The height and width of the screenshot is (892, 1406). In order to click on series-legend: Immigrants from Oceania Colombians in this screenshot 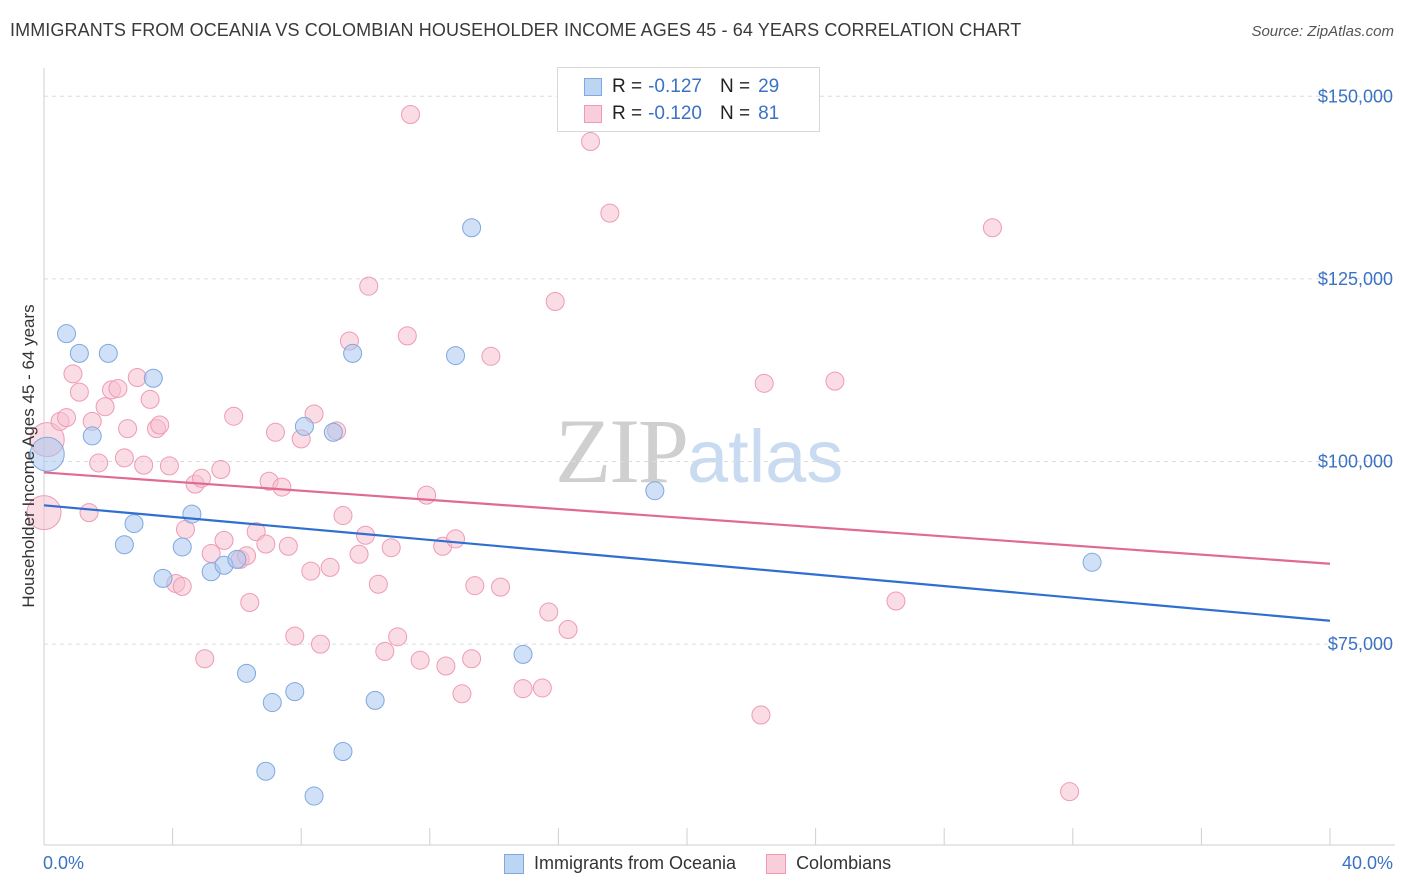, I will do `click(712, 863)`.